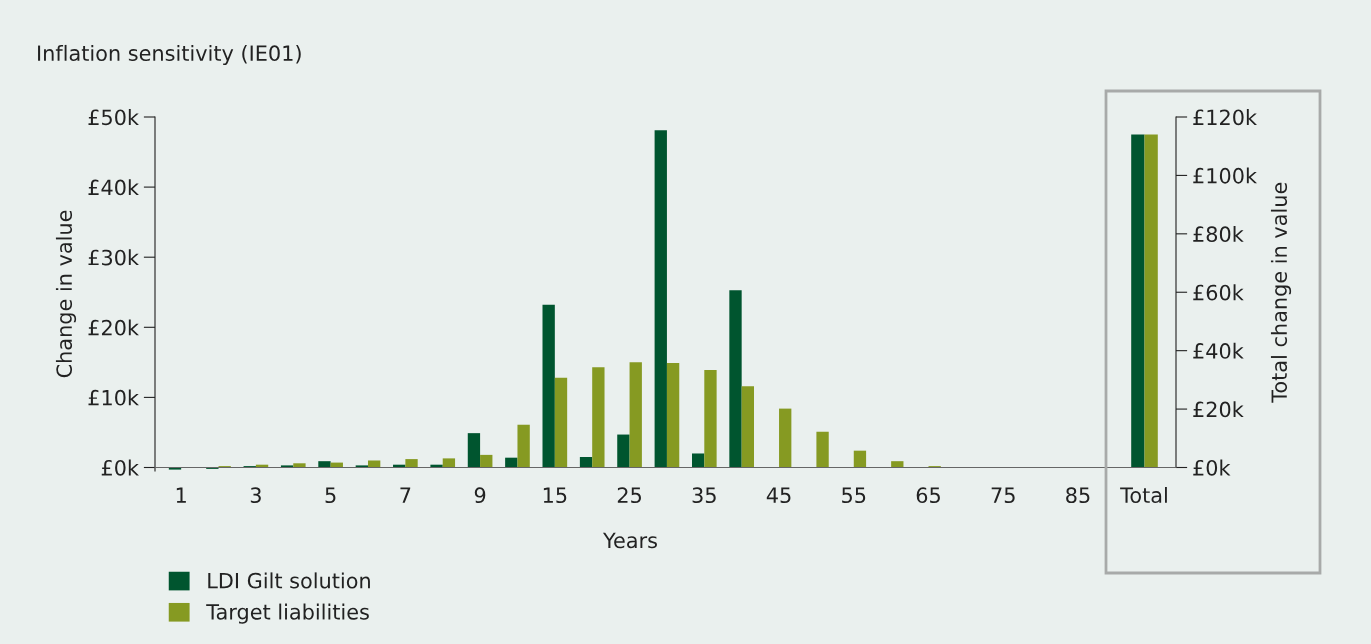 The height and width of the screenshot is (644, 1371). What do you see at coordinates (1225, 117) in the screenshot?
I see `y-tick-label: £120k` at bounding box center [1225, 117].